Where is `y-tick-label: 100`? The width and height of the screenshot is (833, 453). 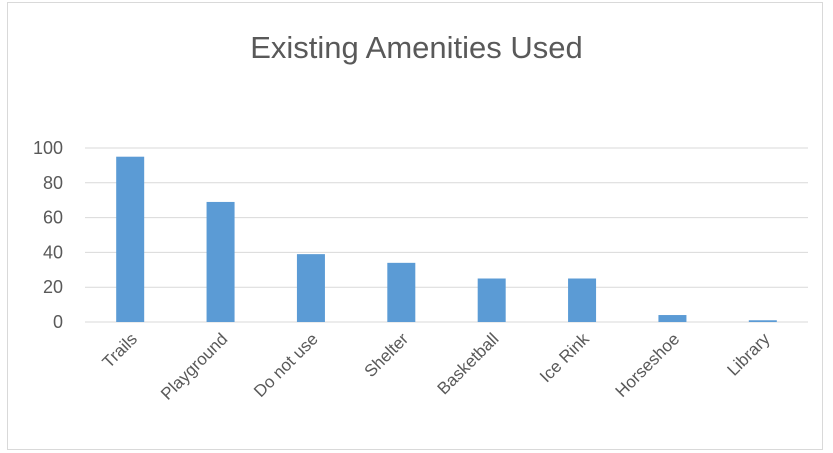
y-tick-label: 100 is located at coordinates (48, 148).